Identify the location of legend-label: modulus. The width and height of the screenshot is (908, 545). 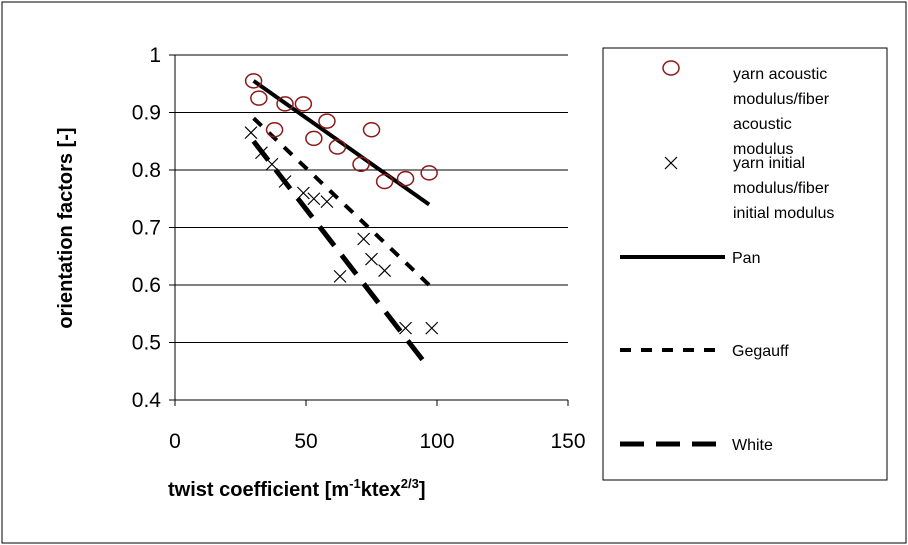
(763, 149).